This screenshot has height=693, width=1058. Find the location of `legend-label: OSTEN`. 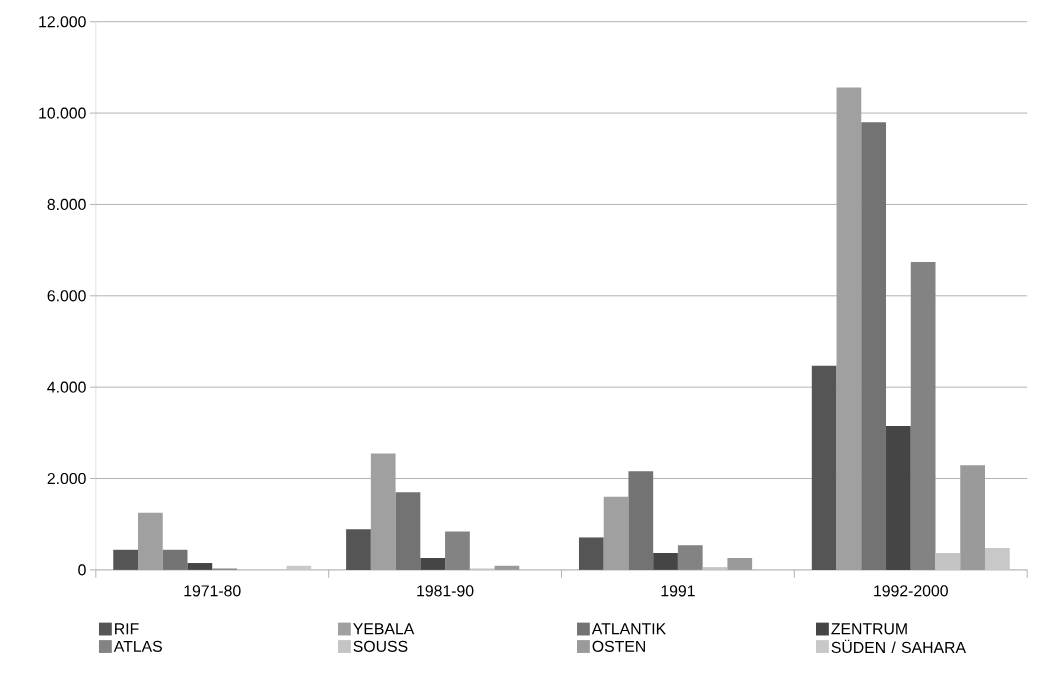

legend-label: OSTEN is located at coordinates (618, 646).